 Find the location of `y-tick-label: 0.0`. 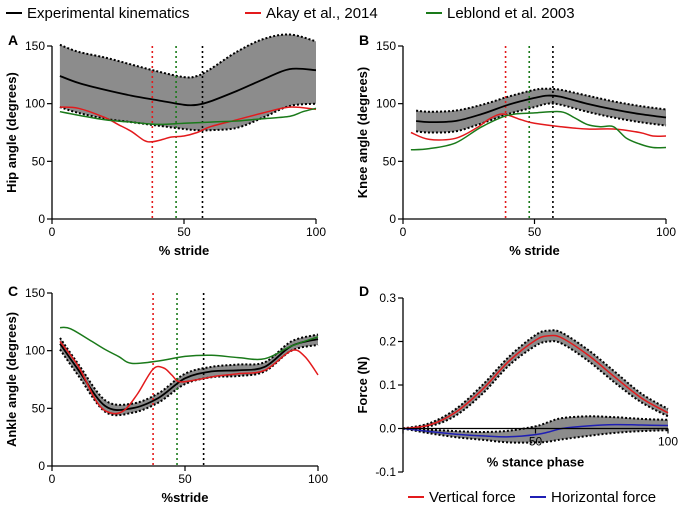

y-tick-label: 0.0 is located at coordinates (387, 429).